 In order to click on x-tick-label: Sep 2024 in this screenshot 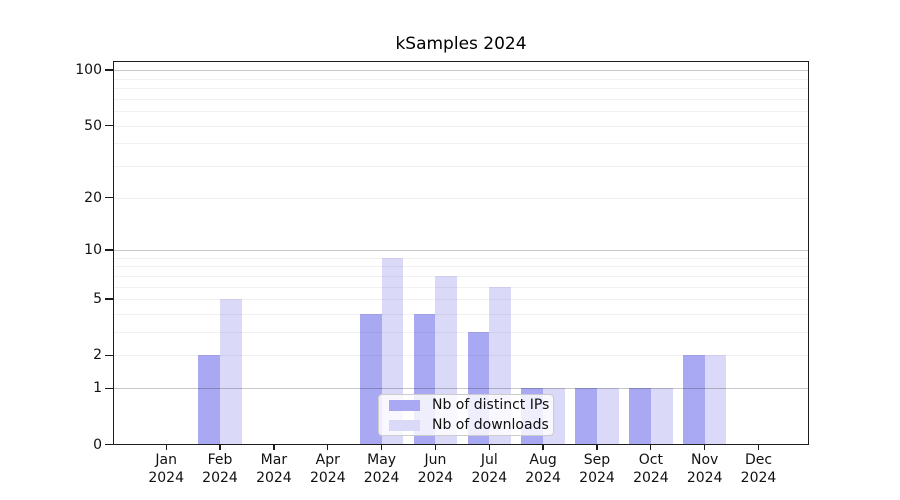, I will do `click(597, 469)`.